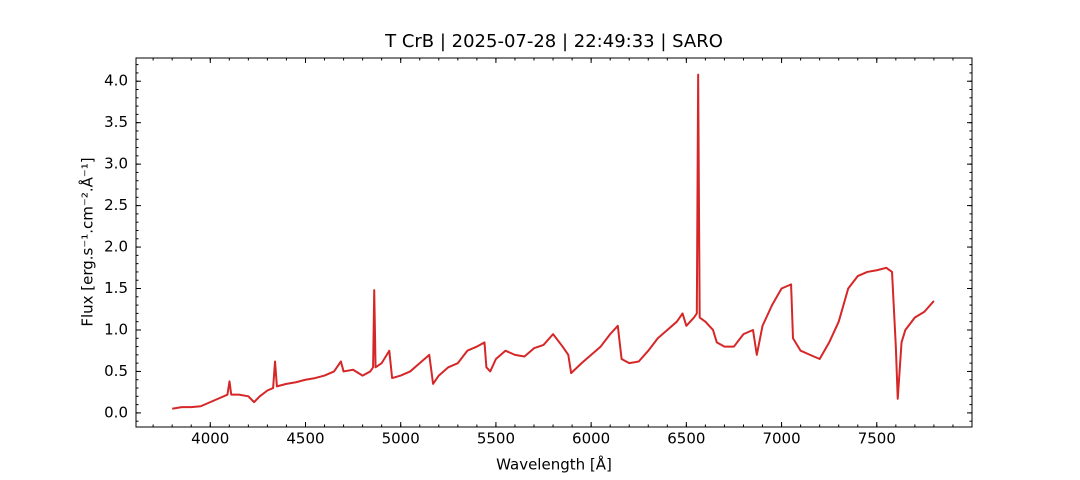 The height and width of the screenshot is (480, 1080). Describe the element at coordinates (116, 164) in the screenshot. I see `y-tick-label: 3.0` at that location.